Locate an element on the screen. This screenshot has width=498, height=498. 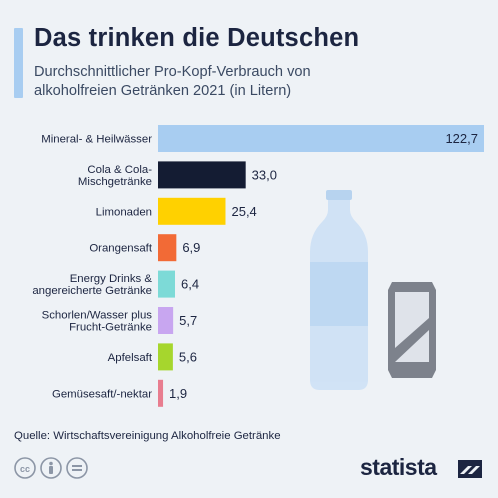
brand-logo-text: statista is located at coordinates (398, 467).